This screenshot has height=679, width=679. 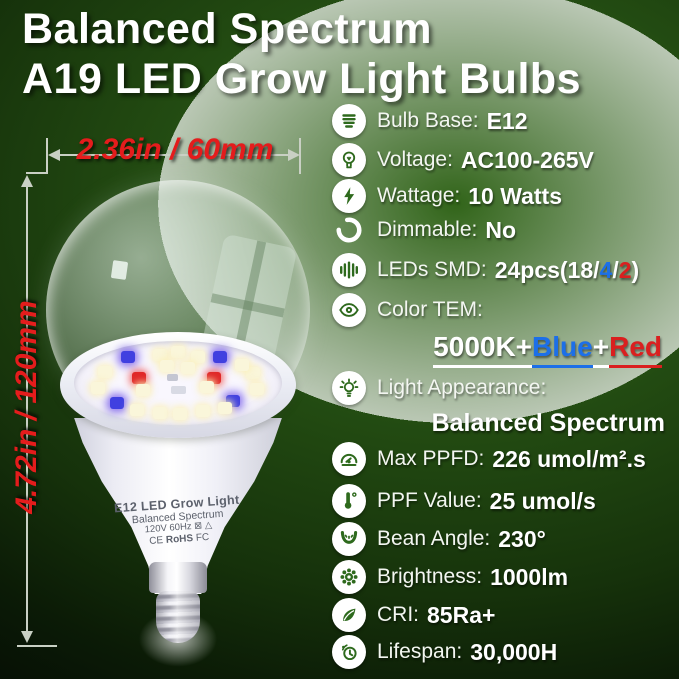 What do you see at coordinates (529, 576) in the screenshot?
I see `spec-value: 1000lm` at bounding box center [529, 576].